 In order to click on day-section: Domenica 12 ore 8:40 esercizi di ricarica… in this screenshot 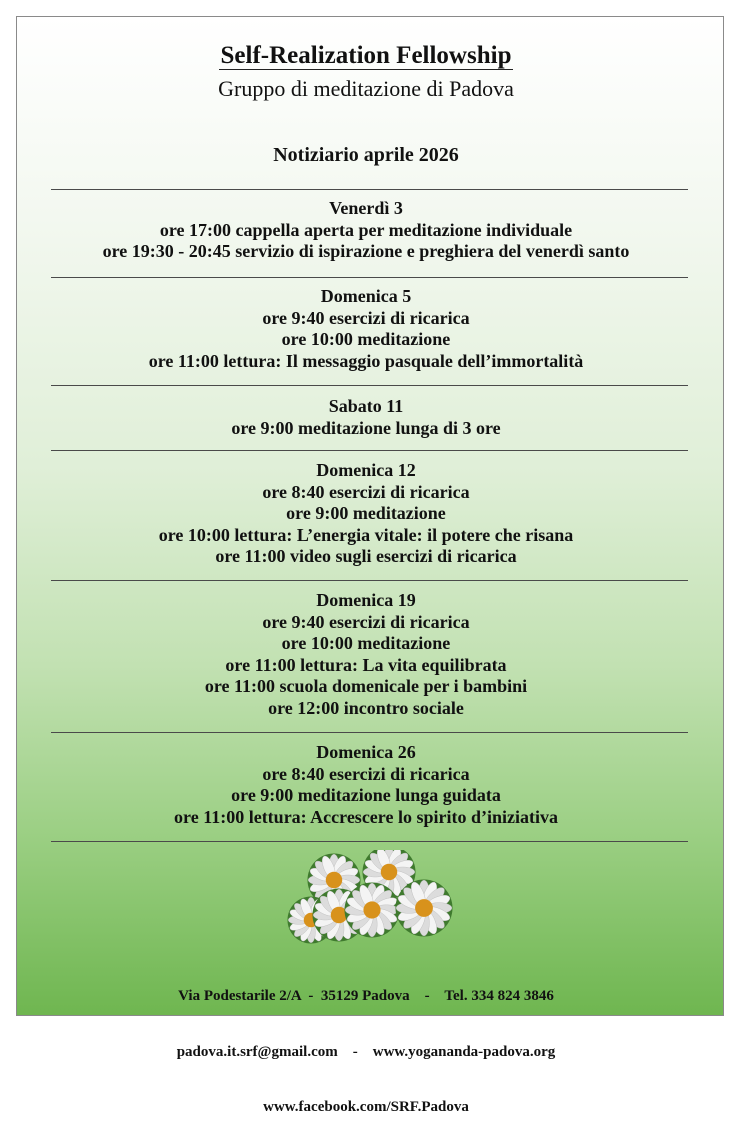, I will do `click(366, 514)`.